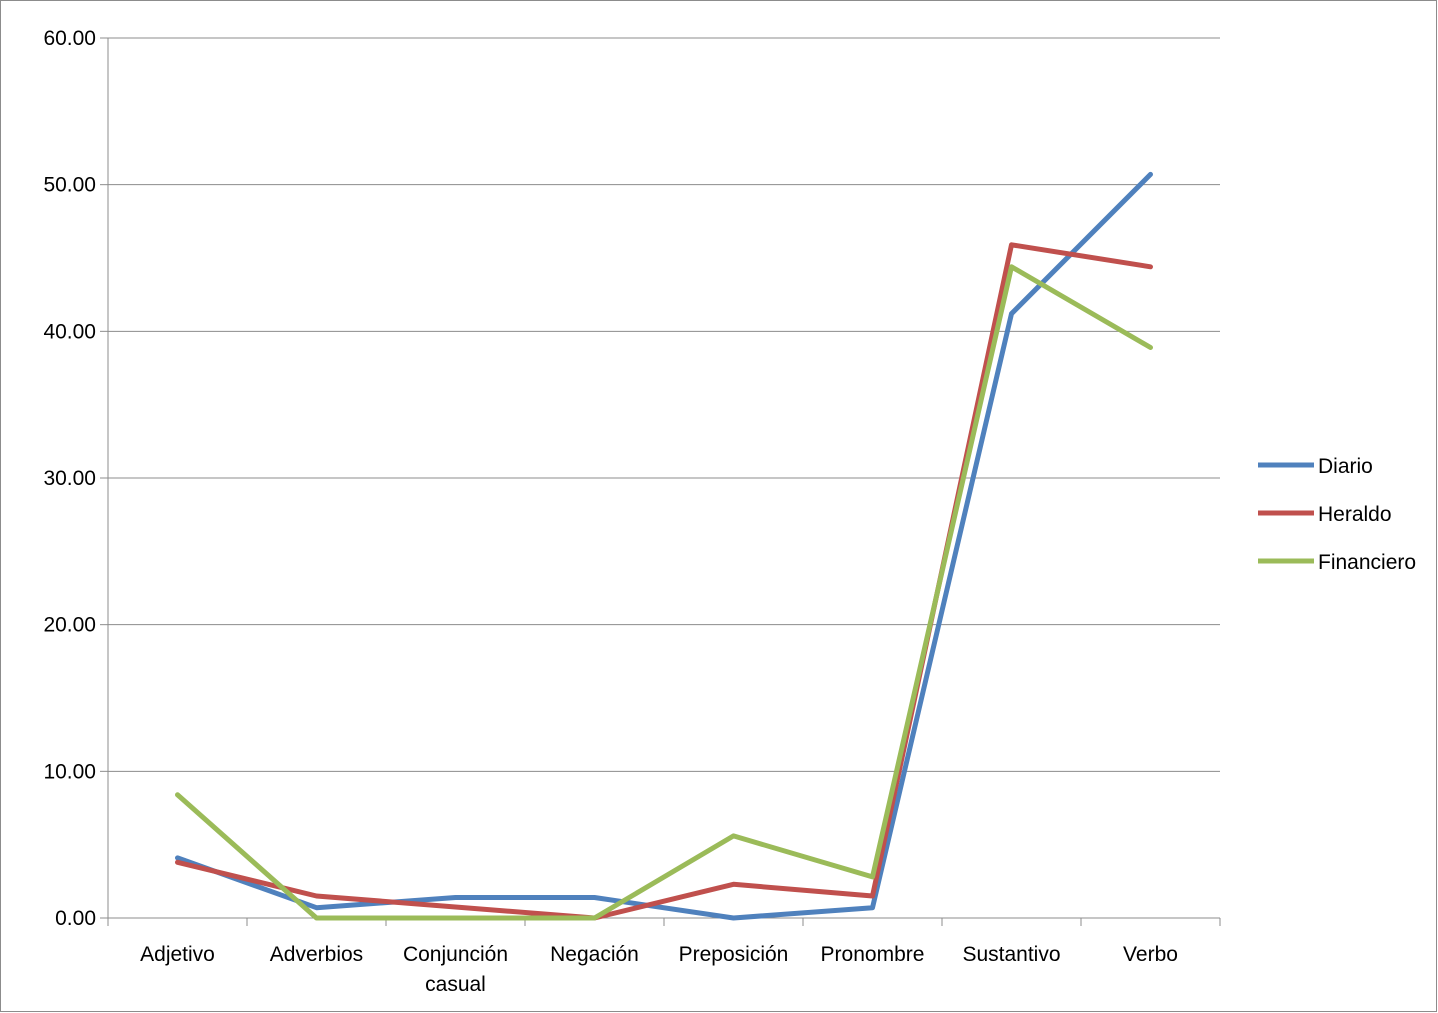 The image size is (1438, 1013). Describe the element at coordinates (455, 969) in the screenshot. I see `x-tick-label: Conjunción casual` at that location.